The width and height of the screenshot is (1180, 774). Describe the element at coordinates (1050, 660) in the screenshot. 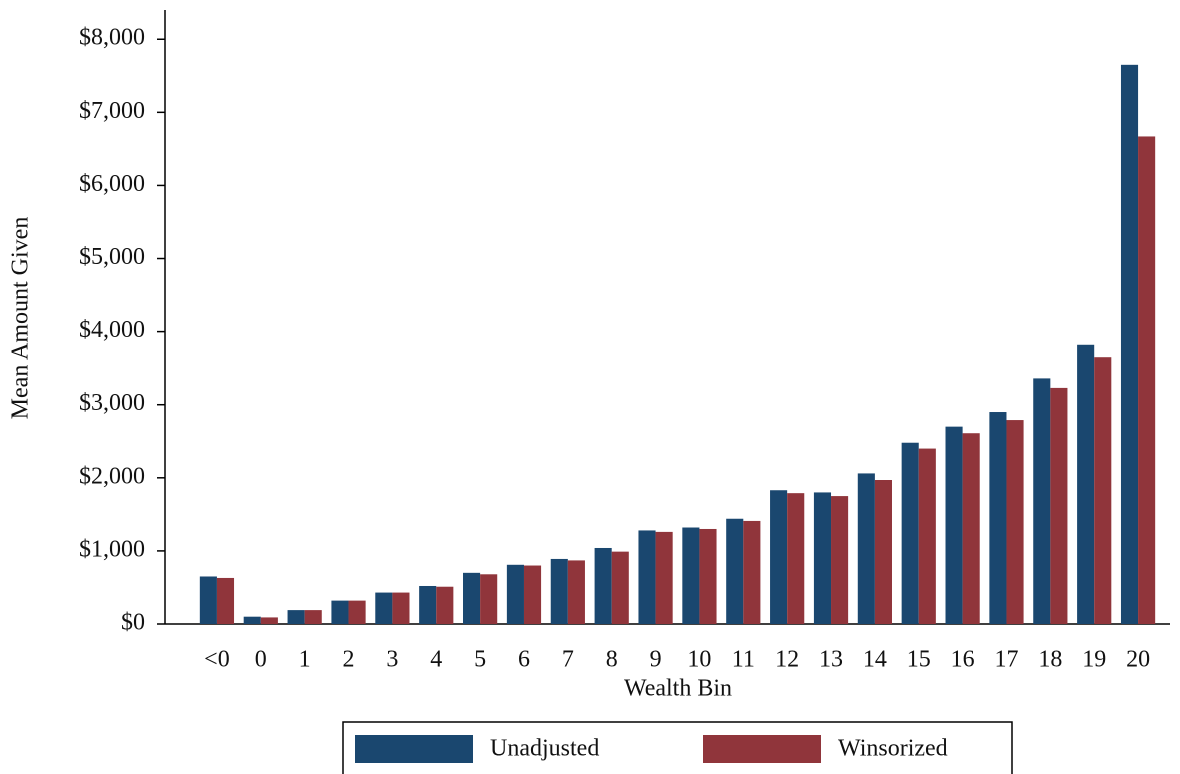

I see `x-tick-label: 18` at that location.